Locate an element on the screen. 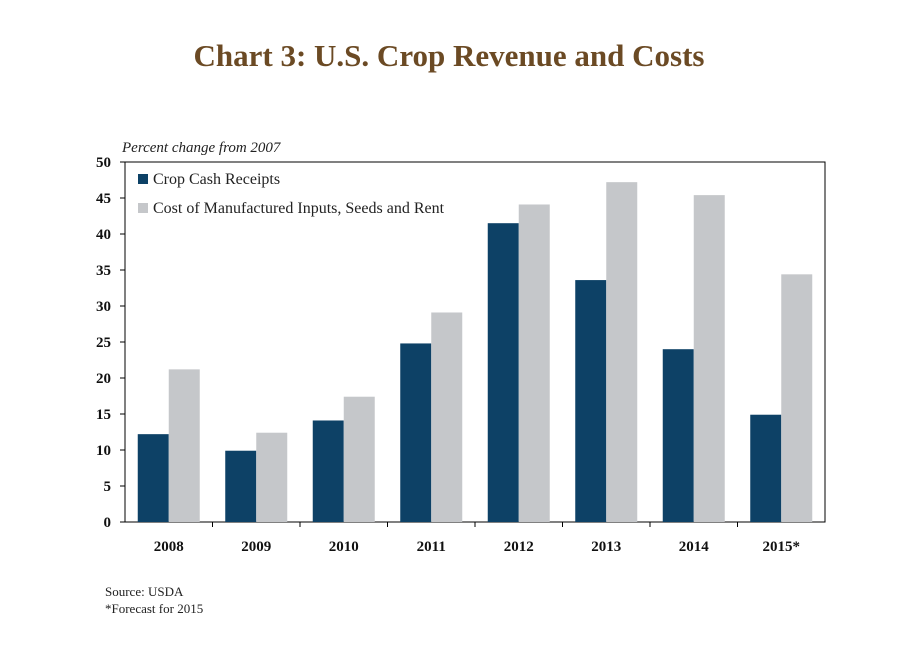 This screenshot has height=647, width=898. x-tick-label: 2012 is located at coordinates (519, 547).